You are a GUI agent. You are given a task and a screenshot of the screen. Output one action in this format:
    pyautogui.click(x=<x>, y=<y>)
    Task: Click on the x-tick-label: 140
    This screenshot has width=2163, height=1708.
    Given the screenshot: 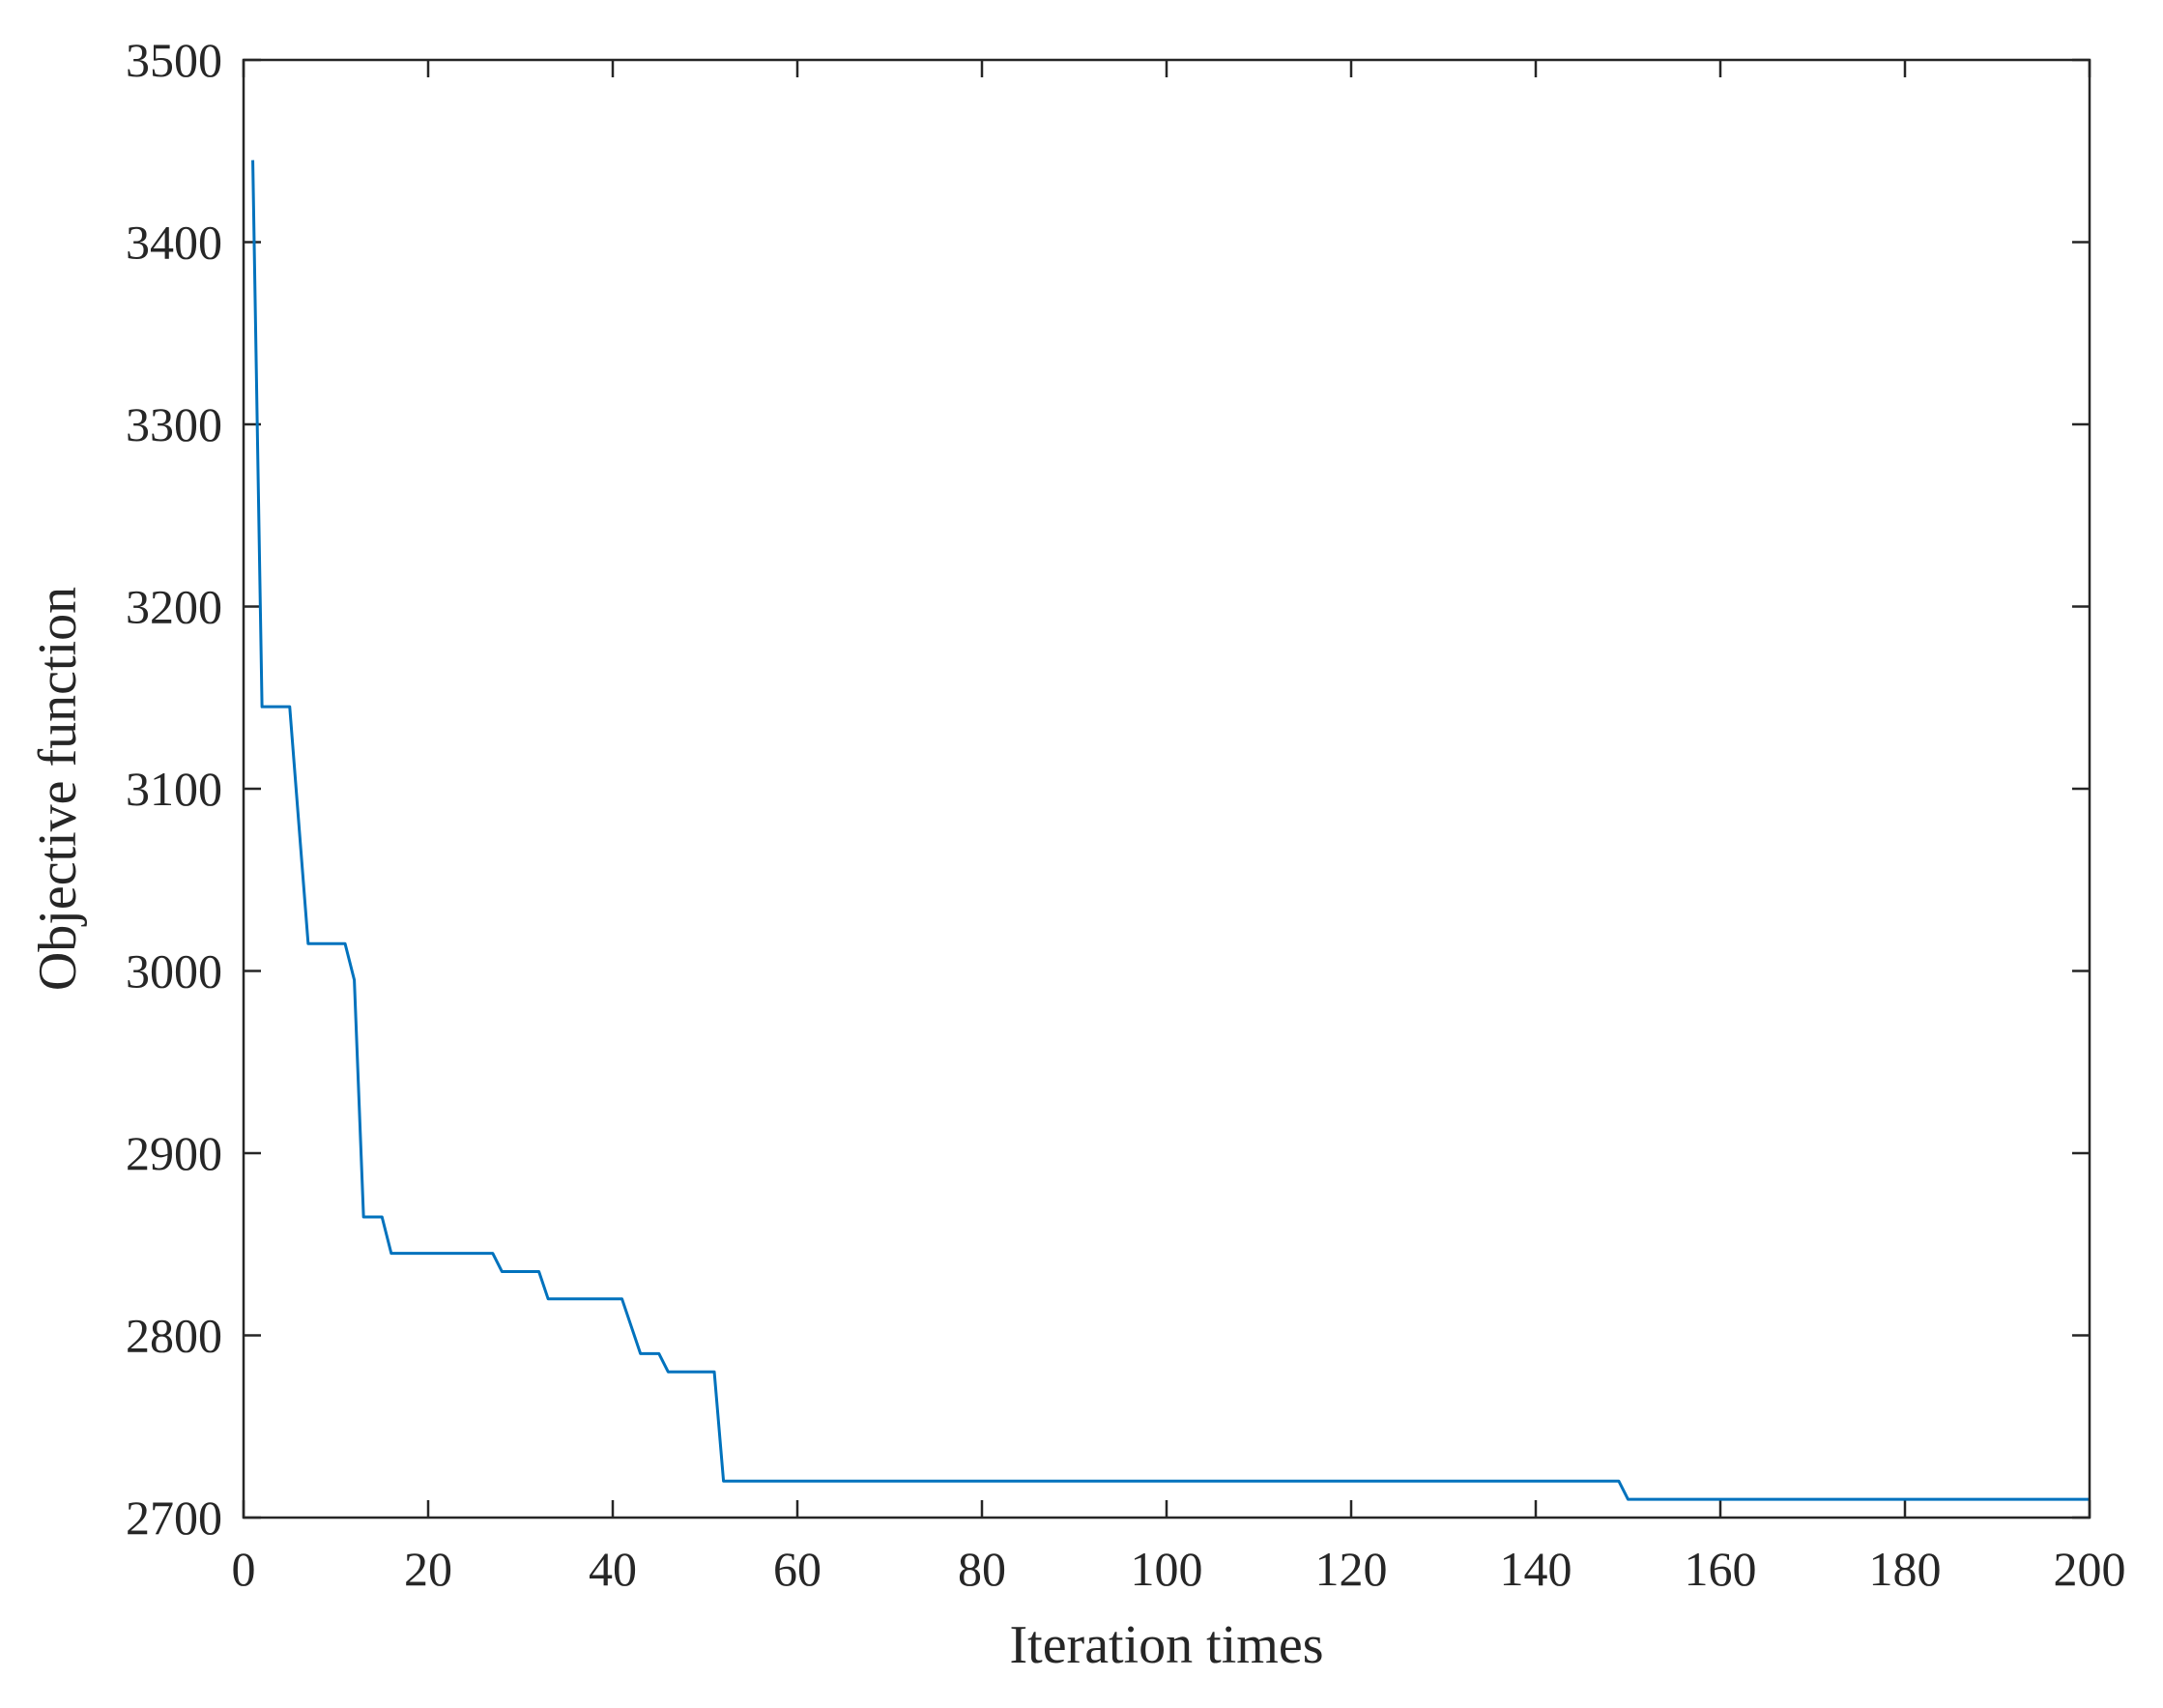 What is the action you would take?
    pyautogui.click(x=1536, y=1569)
    